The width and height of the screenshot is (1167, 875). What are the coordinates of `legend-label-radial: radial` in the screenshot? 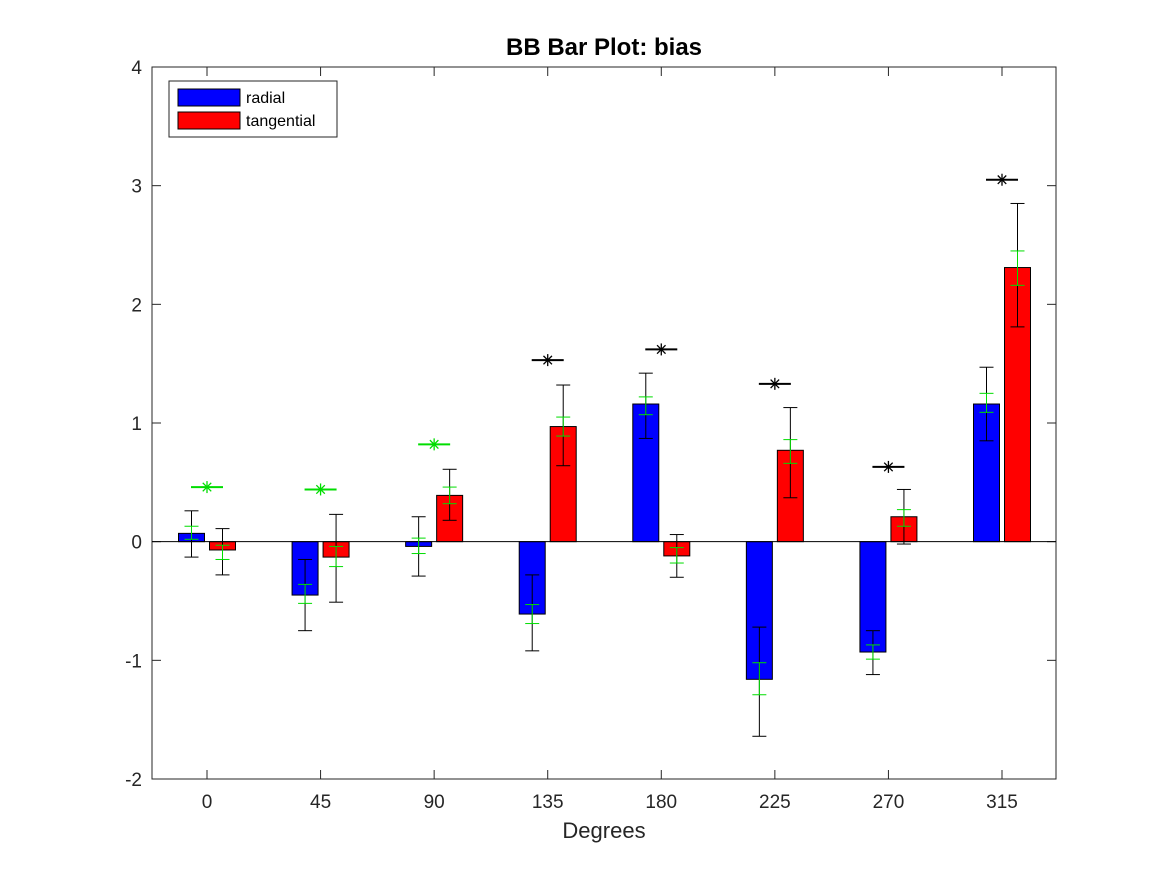 It's located at (265, 98).